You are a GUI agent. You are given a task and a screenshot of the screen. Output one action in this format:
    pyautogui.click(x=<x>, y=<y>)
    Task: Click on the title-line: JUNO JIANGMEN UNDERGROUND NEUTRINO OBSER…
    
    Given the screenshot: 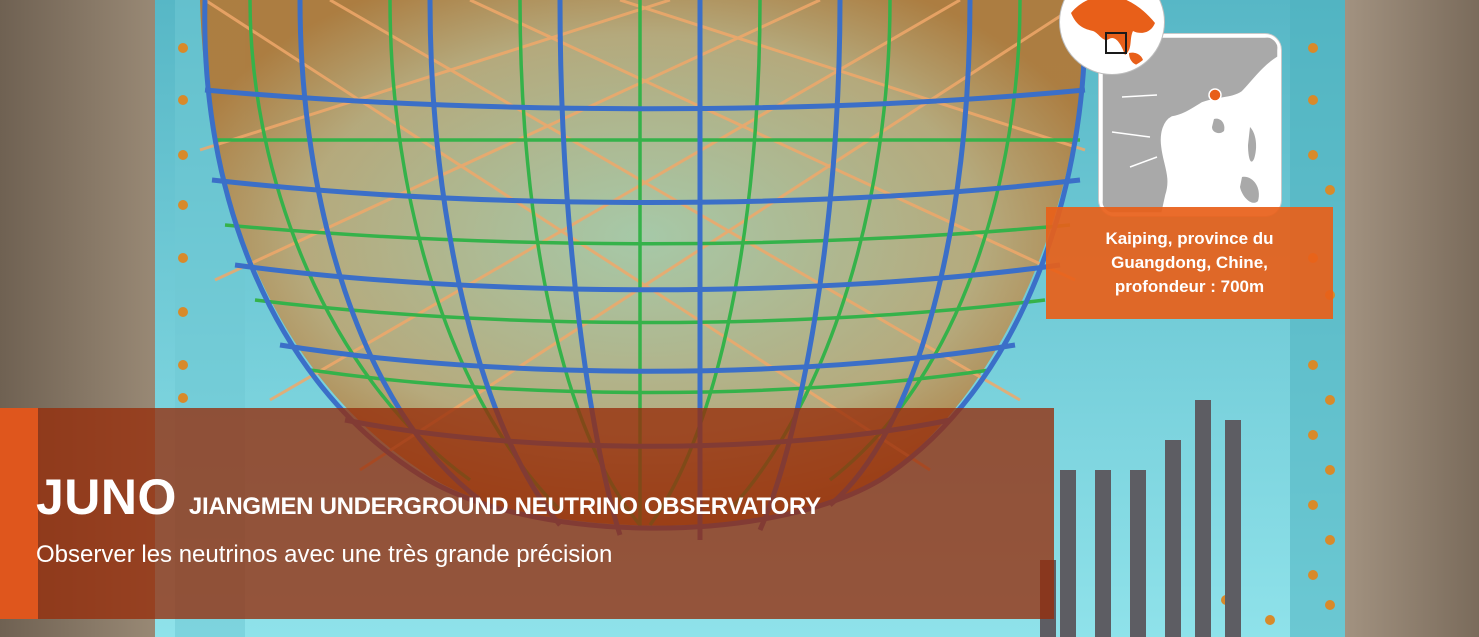 What is the action you would take?
    pyautogui.click(x=428, y=497)
    